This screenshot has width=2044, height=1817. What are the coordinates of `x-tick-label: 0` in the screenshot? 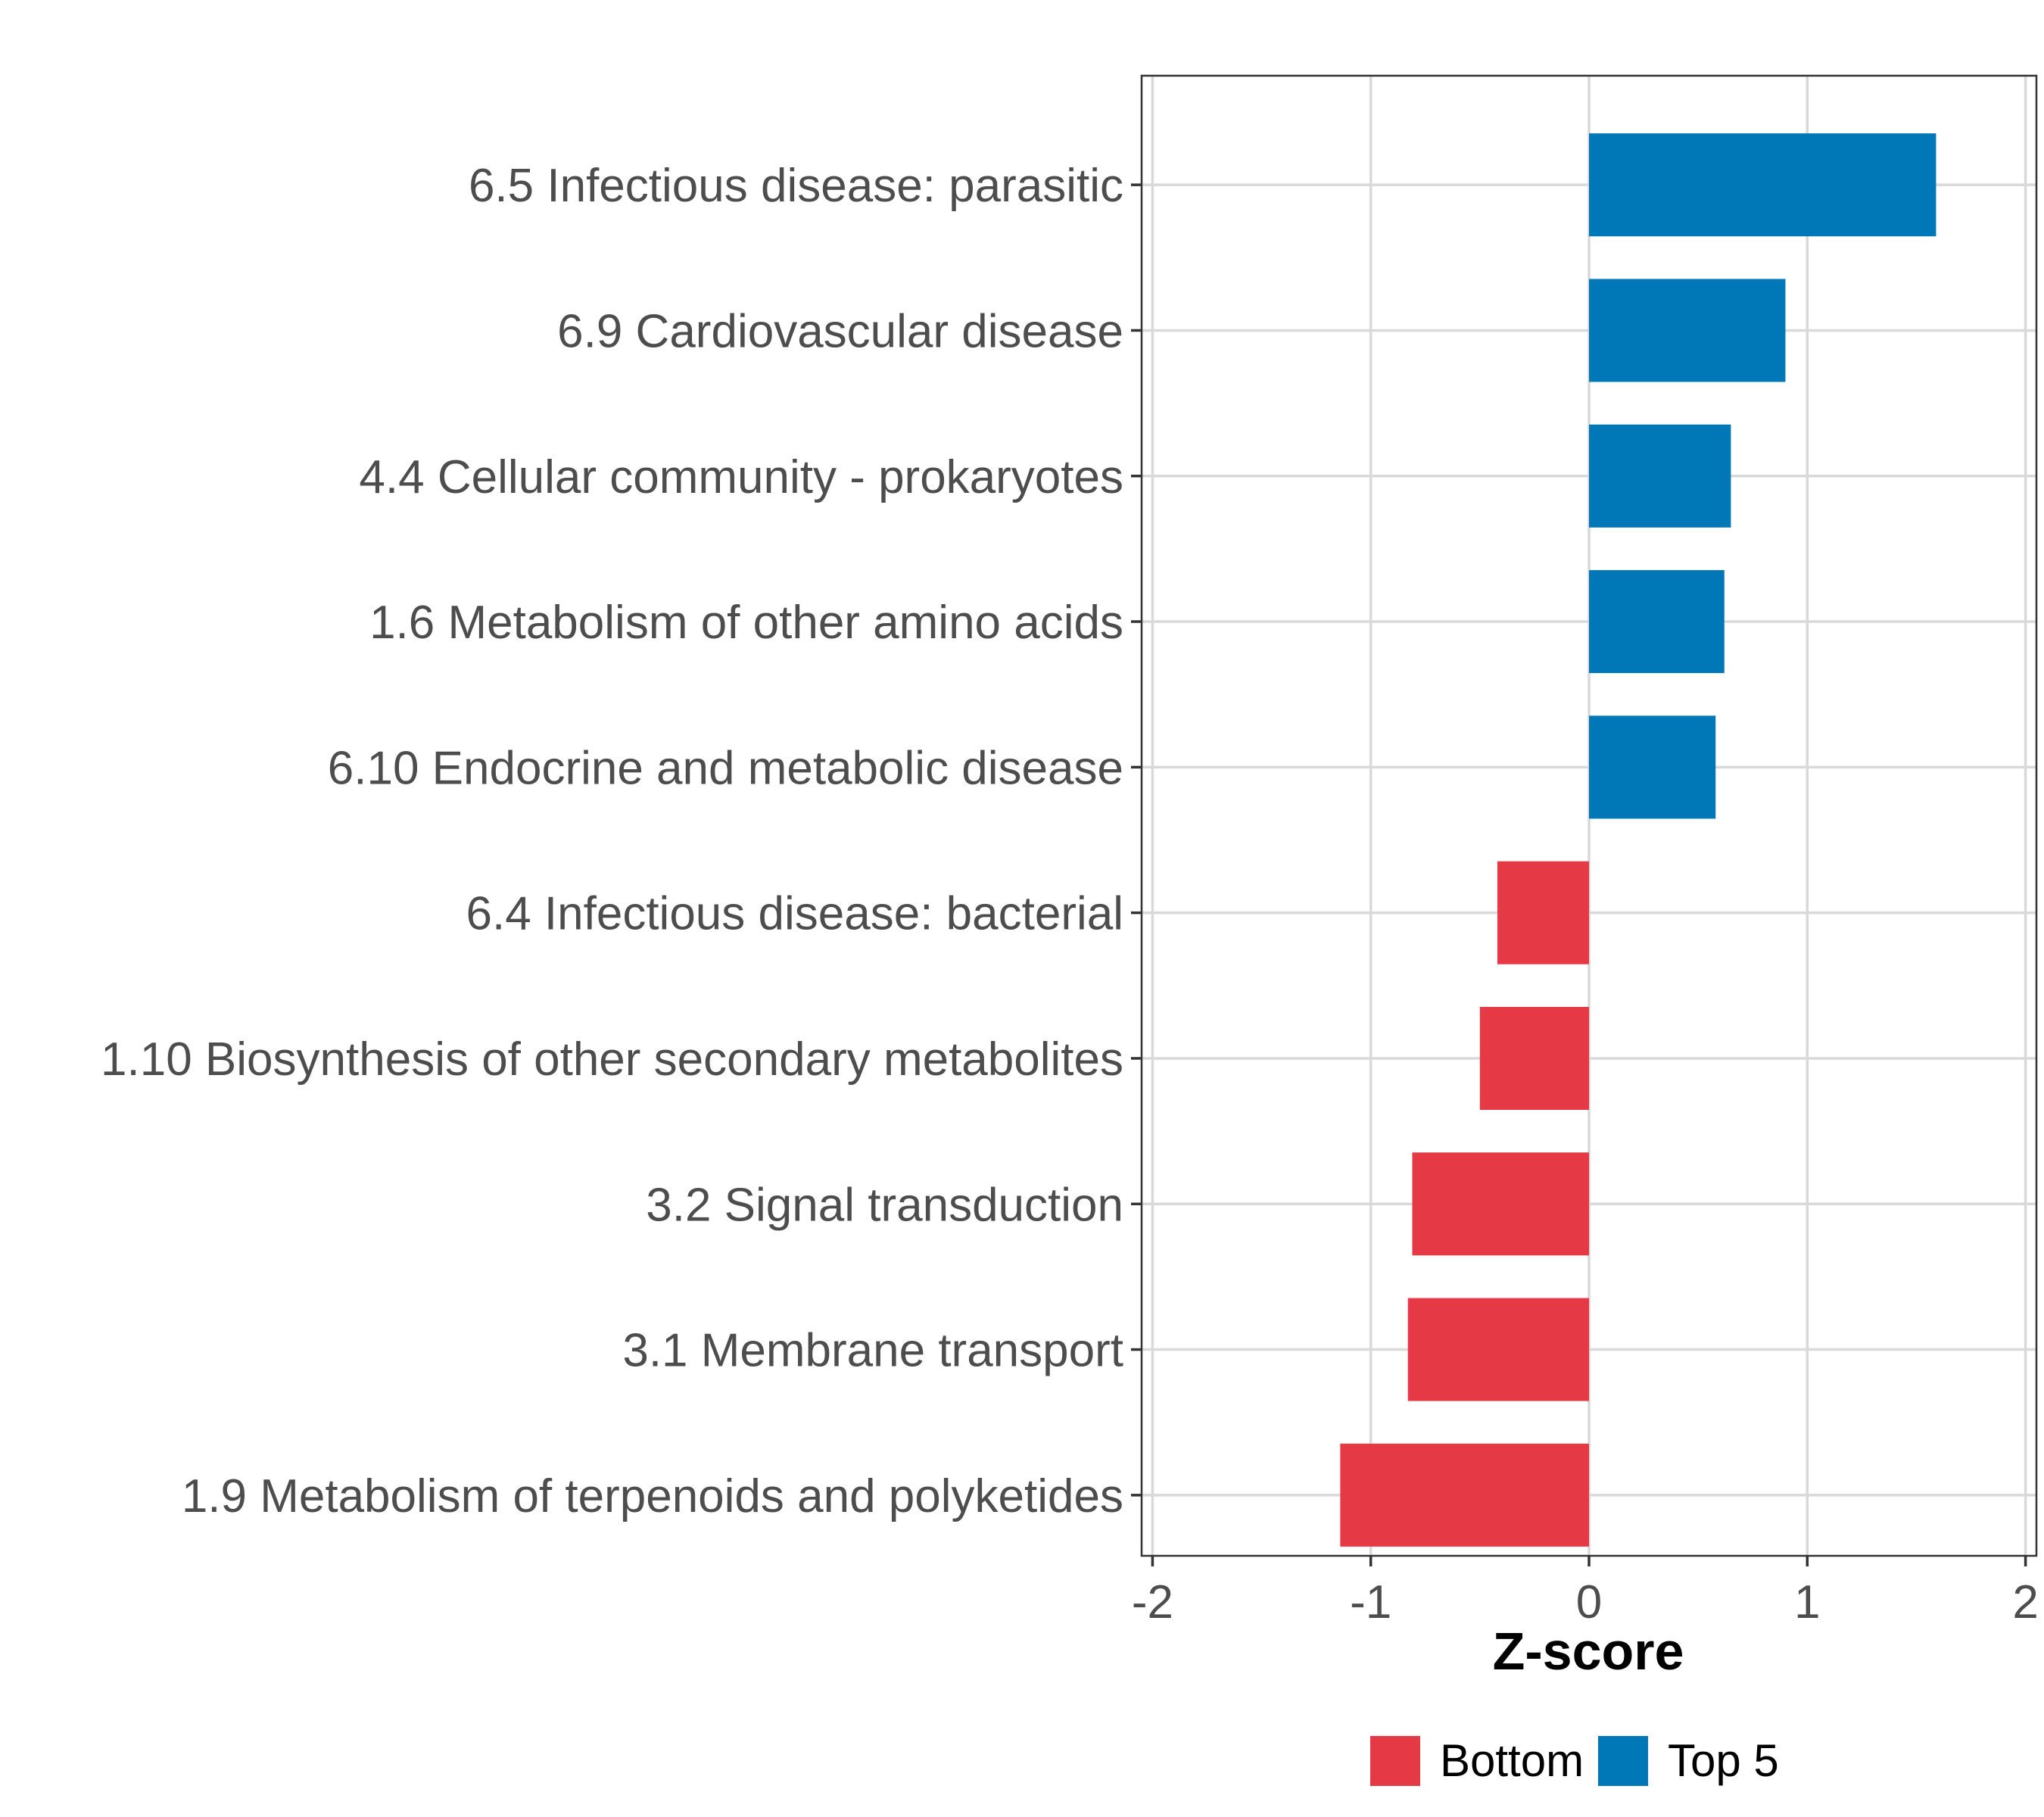 It's located at (1589, 1602).